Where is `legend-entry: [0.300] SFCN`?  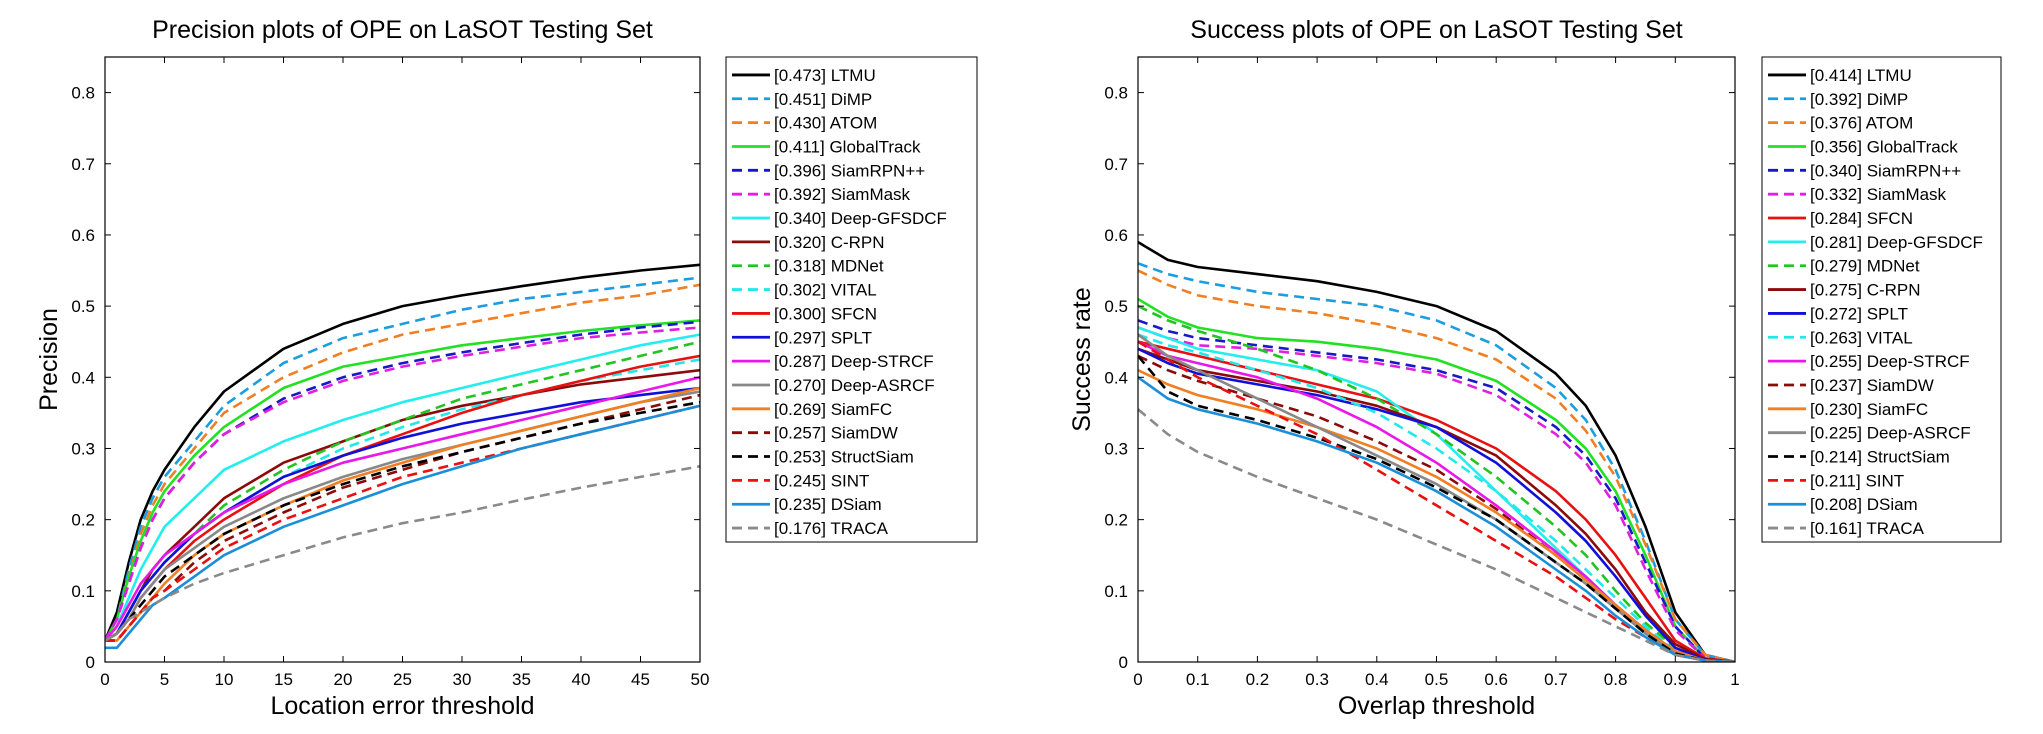 legend-entry: [0.300] SFCN is located at coordinates (825, 313).